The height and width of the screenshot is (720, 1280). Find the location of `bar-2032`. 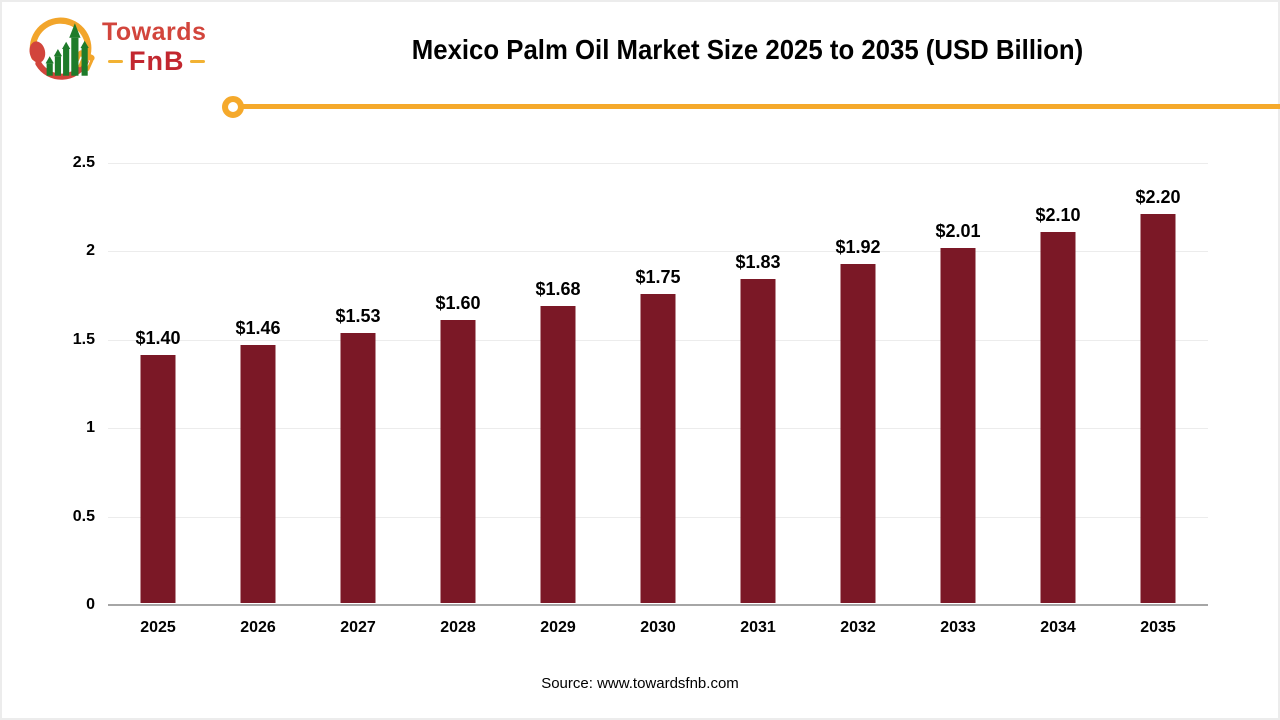

bar-2032 is located at coordinates (858, 433).